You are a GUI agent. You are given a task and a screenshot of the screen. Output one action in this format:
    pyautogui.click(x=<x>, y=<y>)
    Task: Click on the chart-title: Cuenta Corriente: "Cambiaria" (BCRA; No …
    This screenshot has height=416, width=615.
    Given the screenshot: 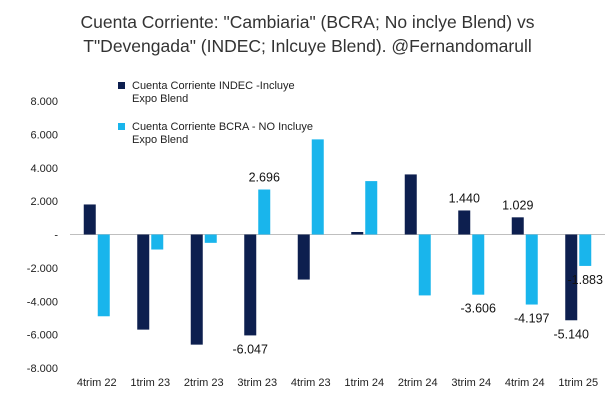 What is the action you would take?
    pyautogui.click(x=307, y=34)
    